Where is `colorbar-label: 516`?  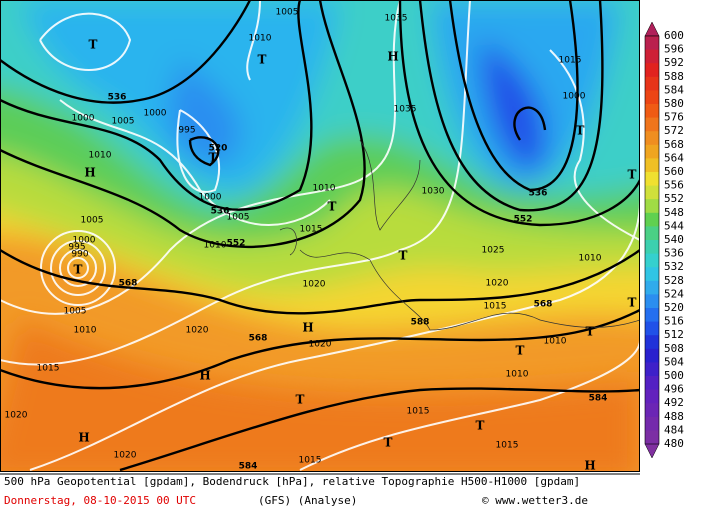
colorbar-label: 516 is located at coordinates (674, 321).